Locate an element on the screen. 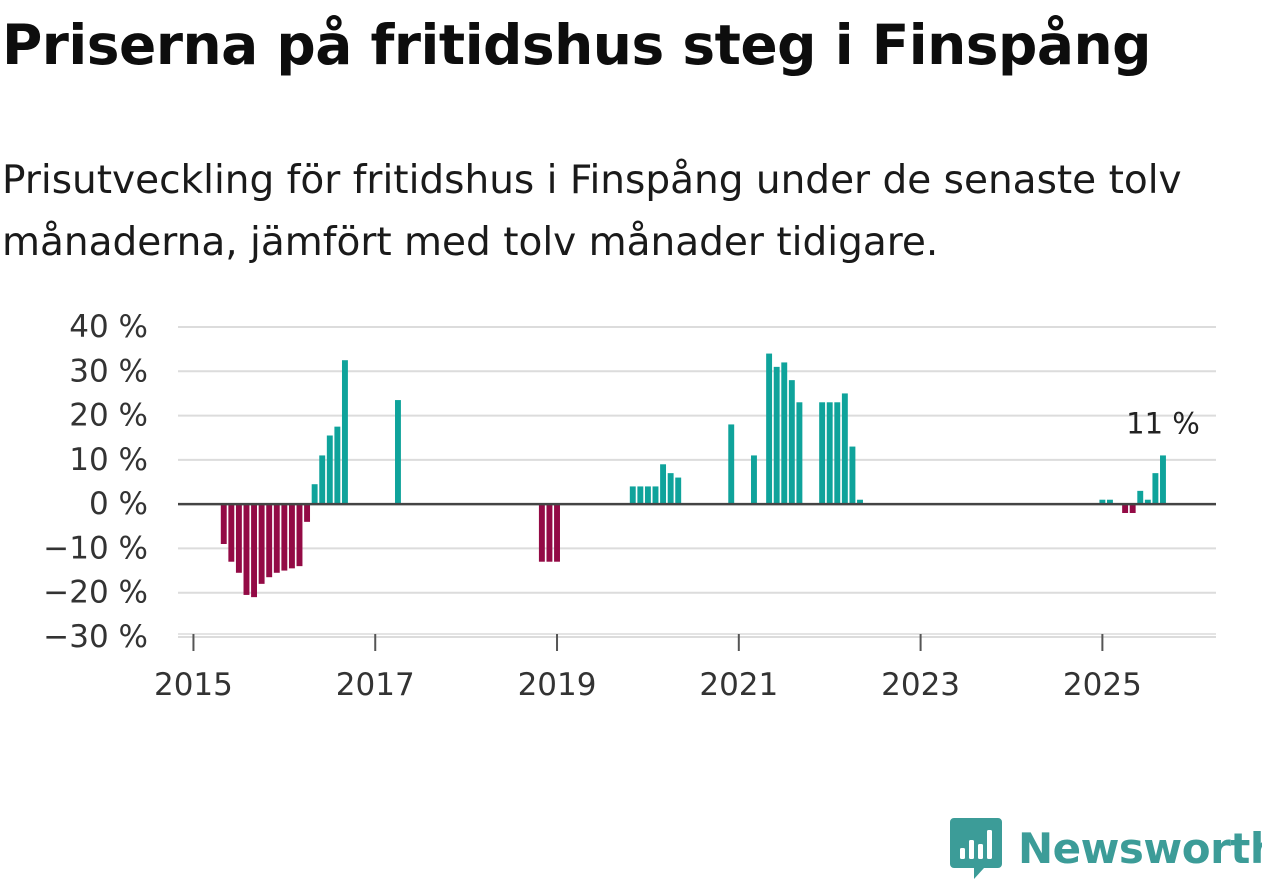 Image resolution: width=1262 pixels, height=880 pixels. last-value-label: 11 % is located at coordinates (1163, 423).